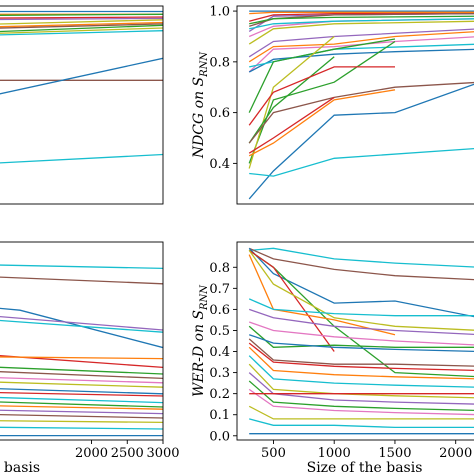  Describe the element at coordinates (334, 453) in the screenshot. I see `x-tick-label: 1000` at that location.